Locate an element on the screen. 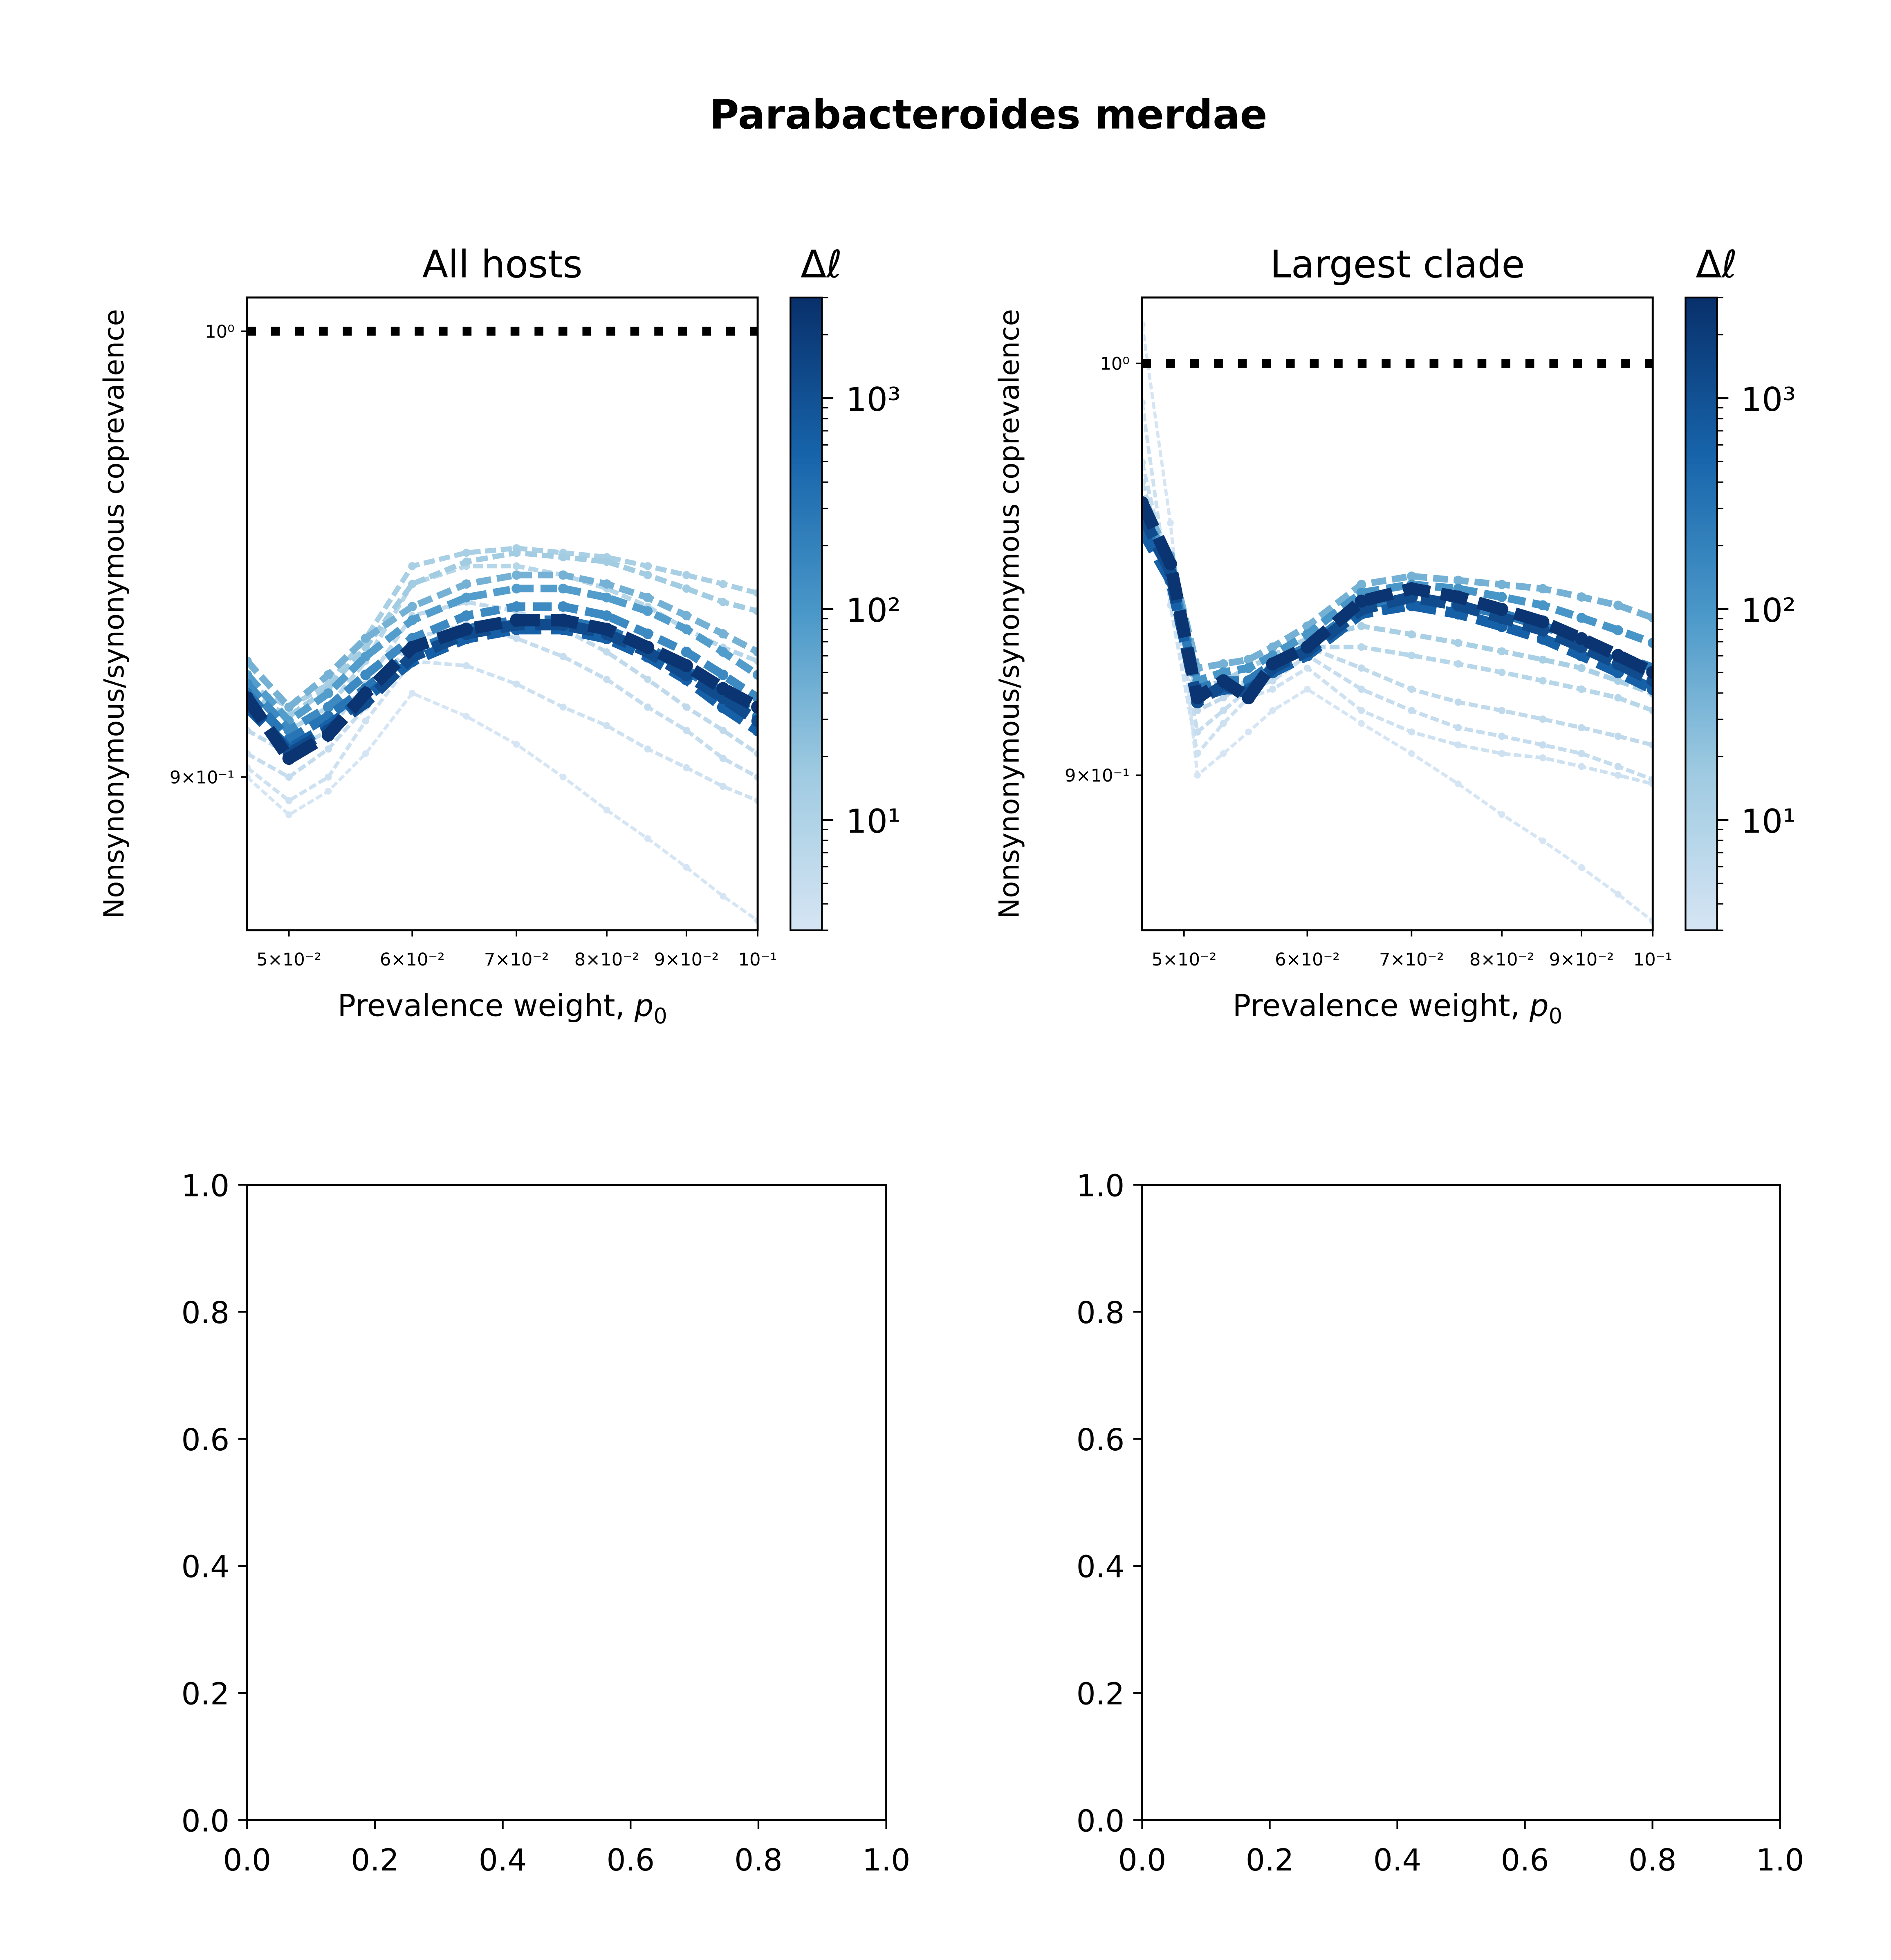 This screenshot has height=1960, width=1891. x-tick-label: 0.0 is located at coordinates (1142, 1861).